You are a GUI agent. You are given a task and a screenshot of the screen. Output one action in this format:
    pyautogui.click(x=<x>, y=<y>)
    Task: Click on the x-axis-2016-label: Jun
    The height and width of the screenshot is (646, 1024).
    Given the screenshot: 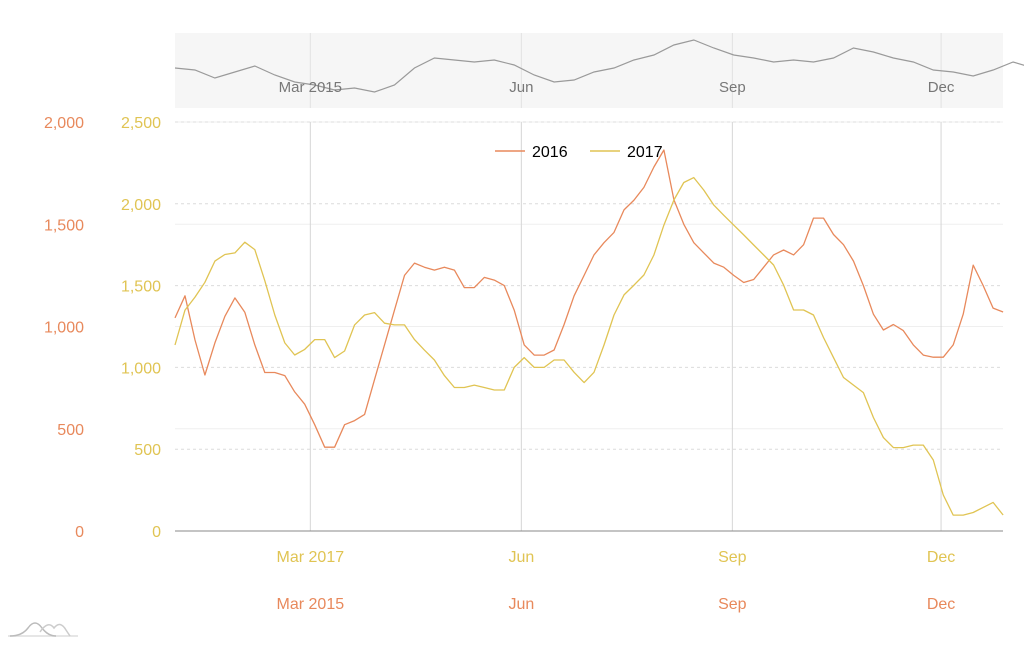 What is the action you would take?
    pyautogui.click(x=521, y=604)
    